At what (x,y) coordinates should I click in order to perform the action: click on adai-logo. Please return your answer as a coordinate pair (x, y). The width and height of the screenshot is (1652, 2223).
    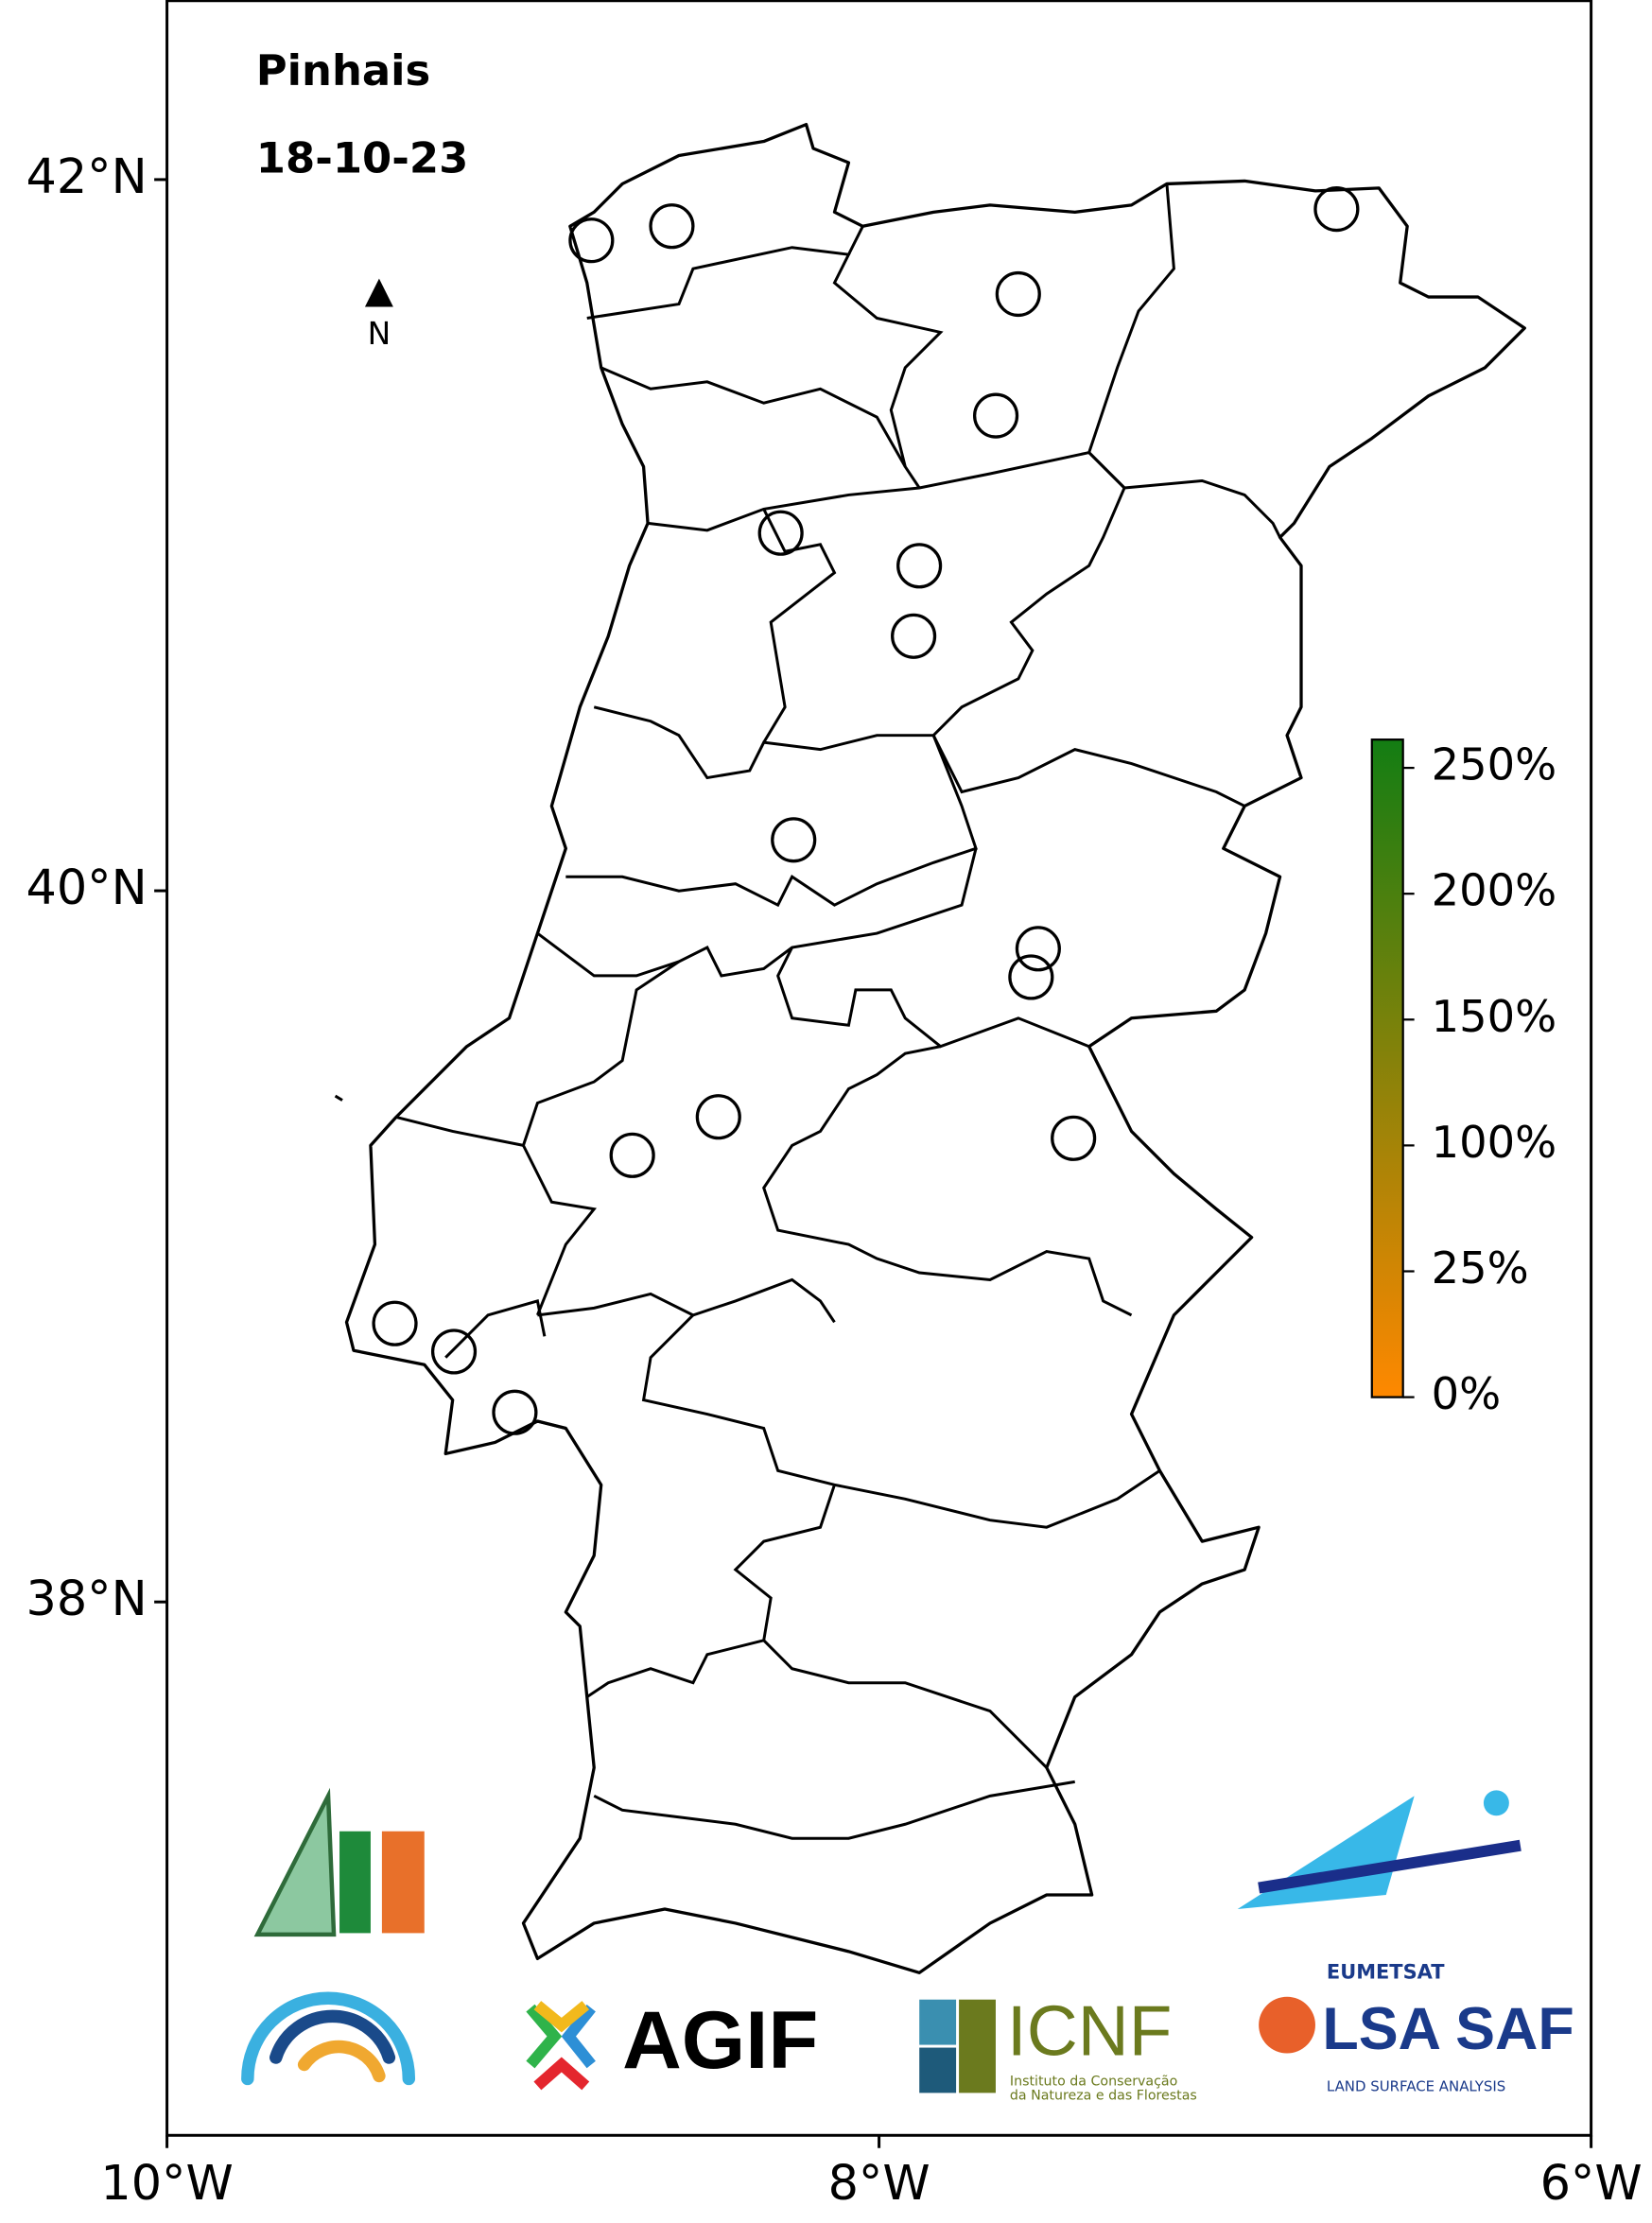
    Looking at the image, I should click on (1380, 1850).